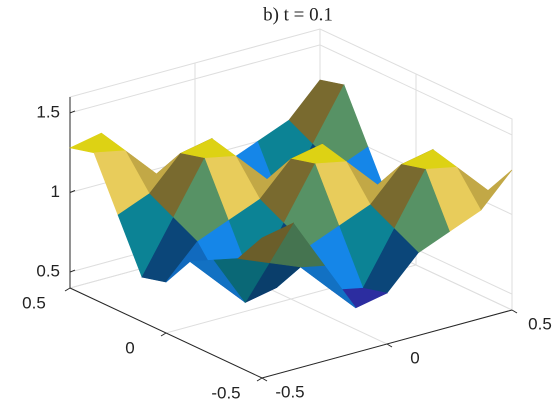 The width and height of the screenshot is (560, 420). What do you see at coordinates (289, 391) in the screenshot?
I see `x-tick-label: -0.5` at bounding box center [289, 391].